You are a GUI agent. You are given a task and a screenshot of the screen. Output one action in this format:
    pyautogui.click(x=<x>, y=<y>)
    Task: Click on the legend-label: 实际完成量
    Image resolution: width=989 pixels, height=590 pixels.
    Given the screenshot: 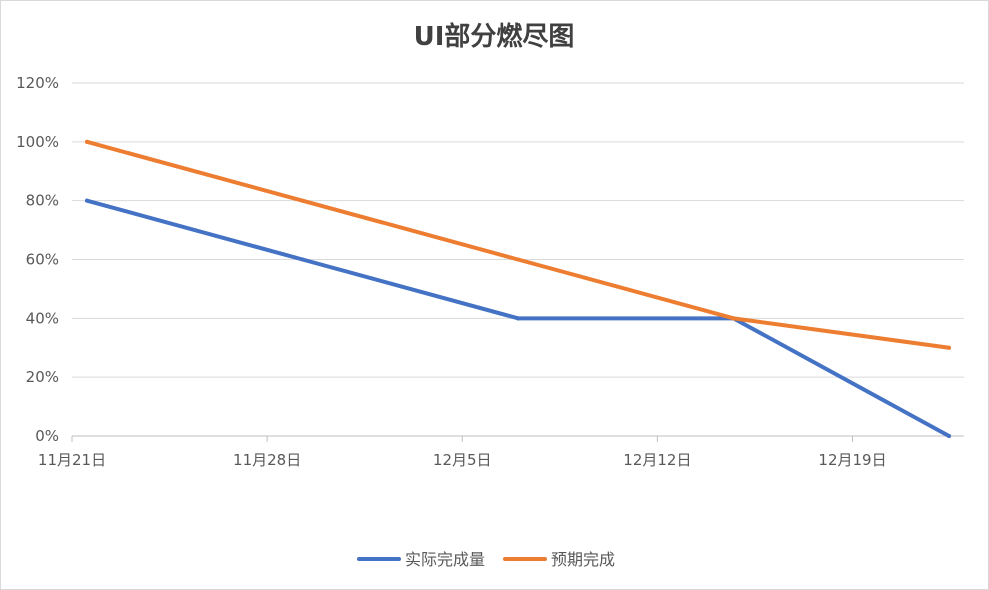 What is the action you would take?
    pyautogui.click(x=445, y=559)
    